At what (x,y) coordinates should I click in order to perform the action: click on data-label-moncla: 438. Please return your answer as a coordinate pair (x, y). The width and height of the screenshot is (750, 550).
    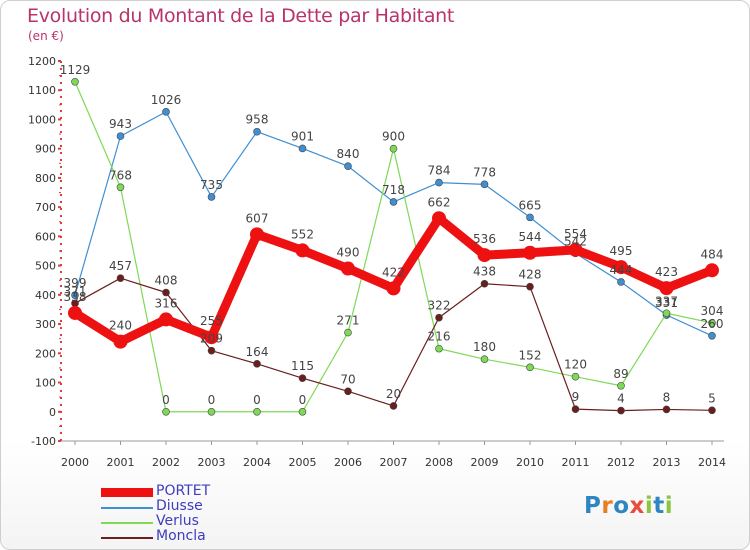
    Looking at the image, I should click on (484, 272).